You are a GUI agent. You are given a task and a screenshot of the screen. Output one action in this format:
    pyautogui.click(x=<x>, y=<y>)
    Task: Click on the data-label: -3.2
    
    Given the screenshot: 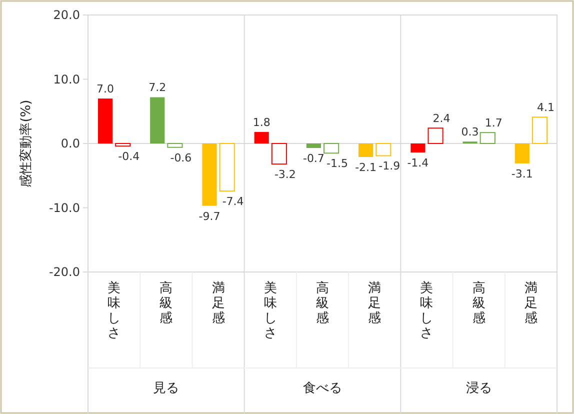 What is the action you would take?
    pyautogui.click(x=285, y=175)
    